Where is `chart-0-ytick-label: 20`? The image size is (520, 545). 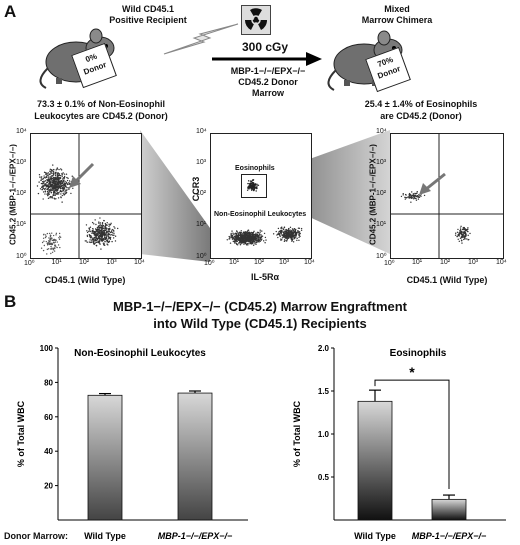
chart-0-ytick-label: 20 is located at coordinates (48, 486).